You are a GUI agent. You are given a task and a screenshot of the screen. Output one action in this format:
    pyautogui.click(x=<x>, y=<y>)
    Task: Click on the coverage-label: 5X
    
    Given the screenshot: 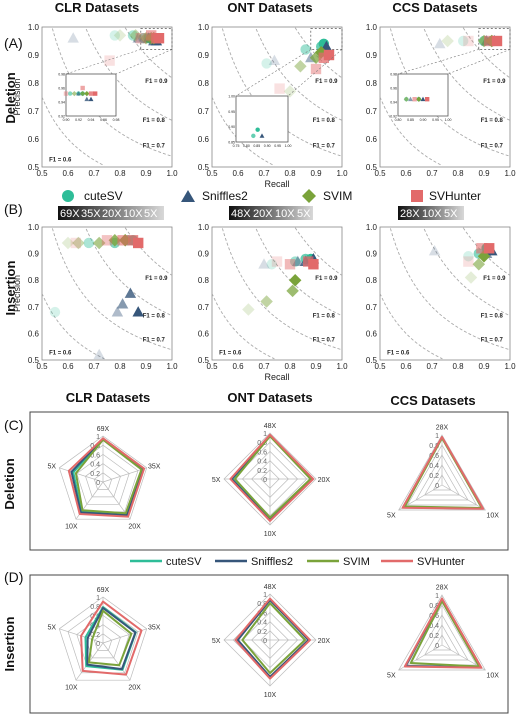 What is the action you would take?
    pyautogui.click(x=451, y=214)
    